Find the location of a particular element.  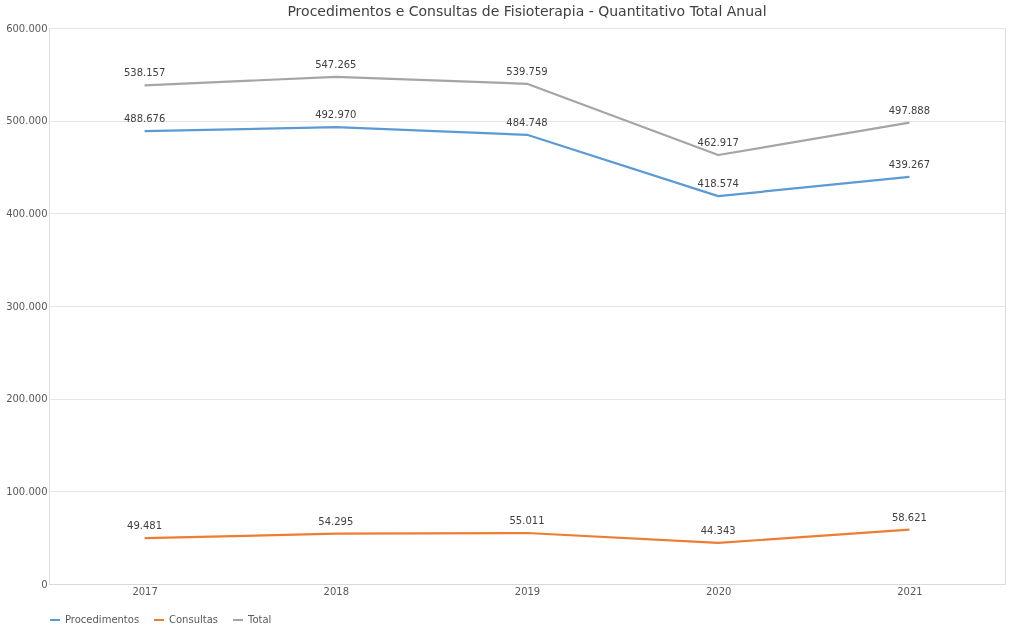

data-label: 439.267 is located at coordinates (909, 164).